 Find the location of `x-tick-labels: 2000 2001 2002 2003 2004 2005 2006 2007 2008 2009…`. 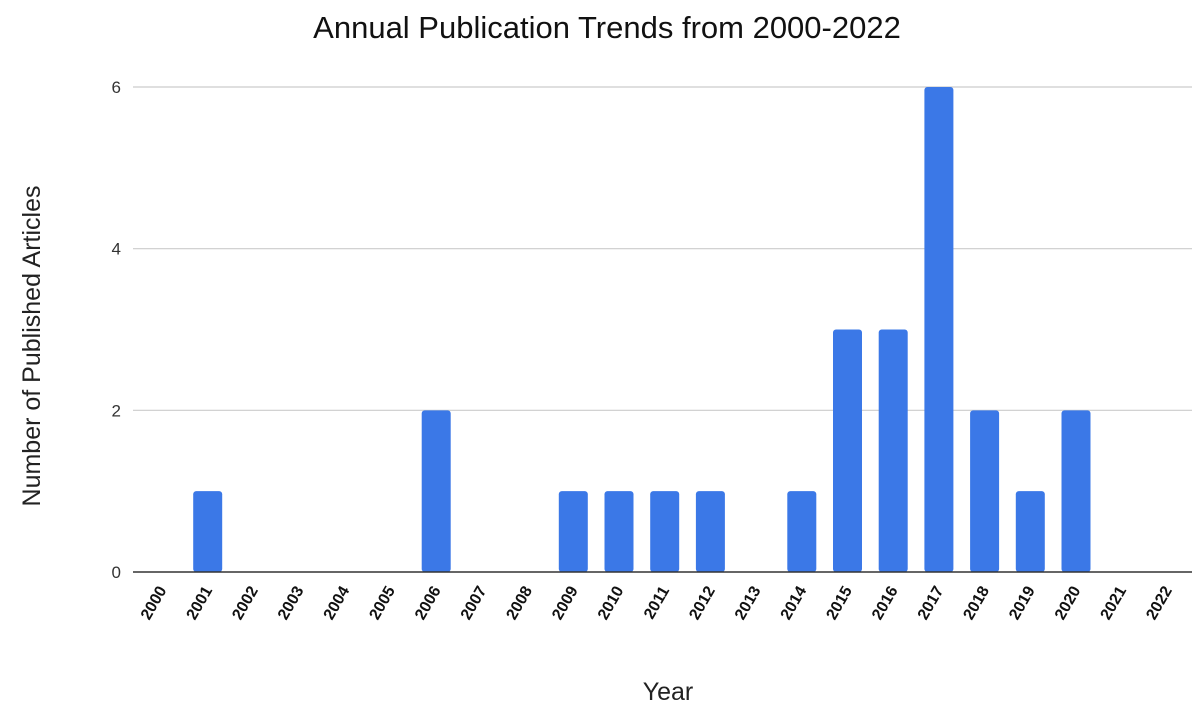

x-tick-labels: 2000 2001 2002 2003 2004 2005 2006 2007 2008 2009… is located at coordinates (657, 602).